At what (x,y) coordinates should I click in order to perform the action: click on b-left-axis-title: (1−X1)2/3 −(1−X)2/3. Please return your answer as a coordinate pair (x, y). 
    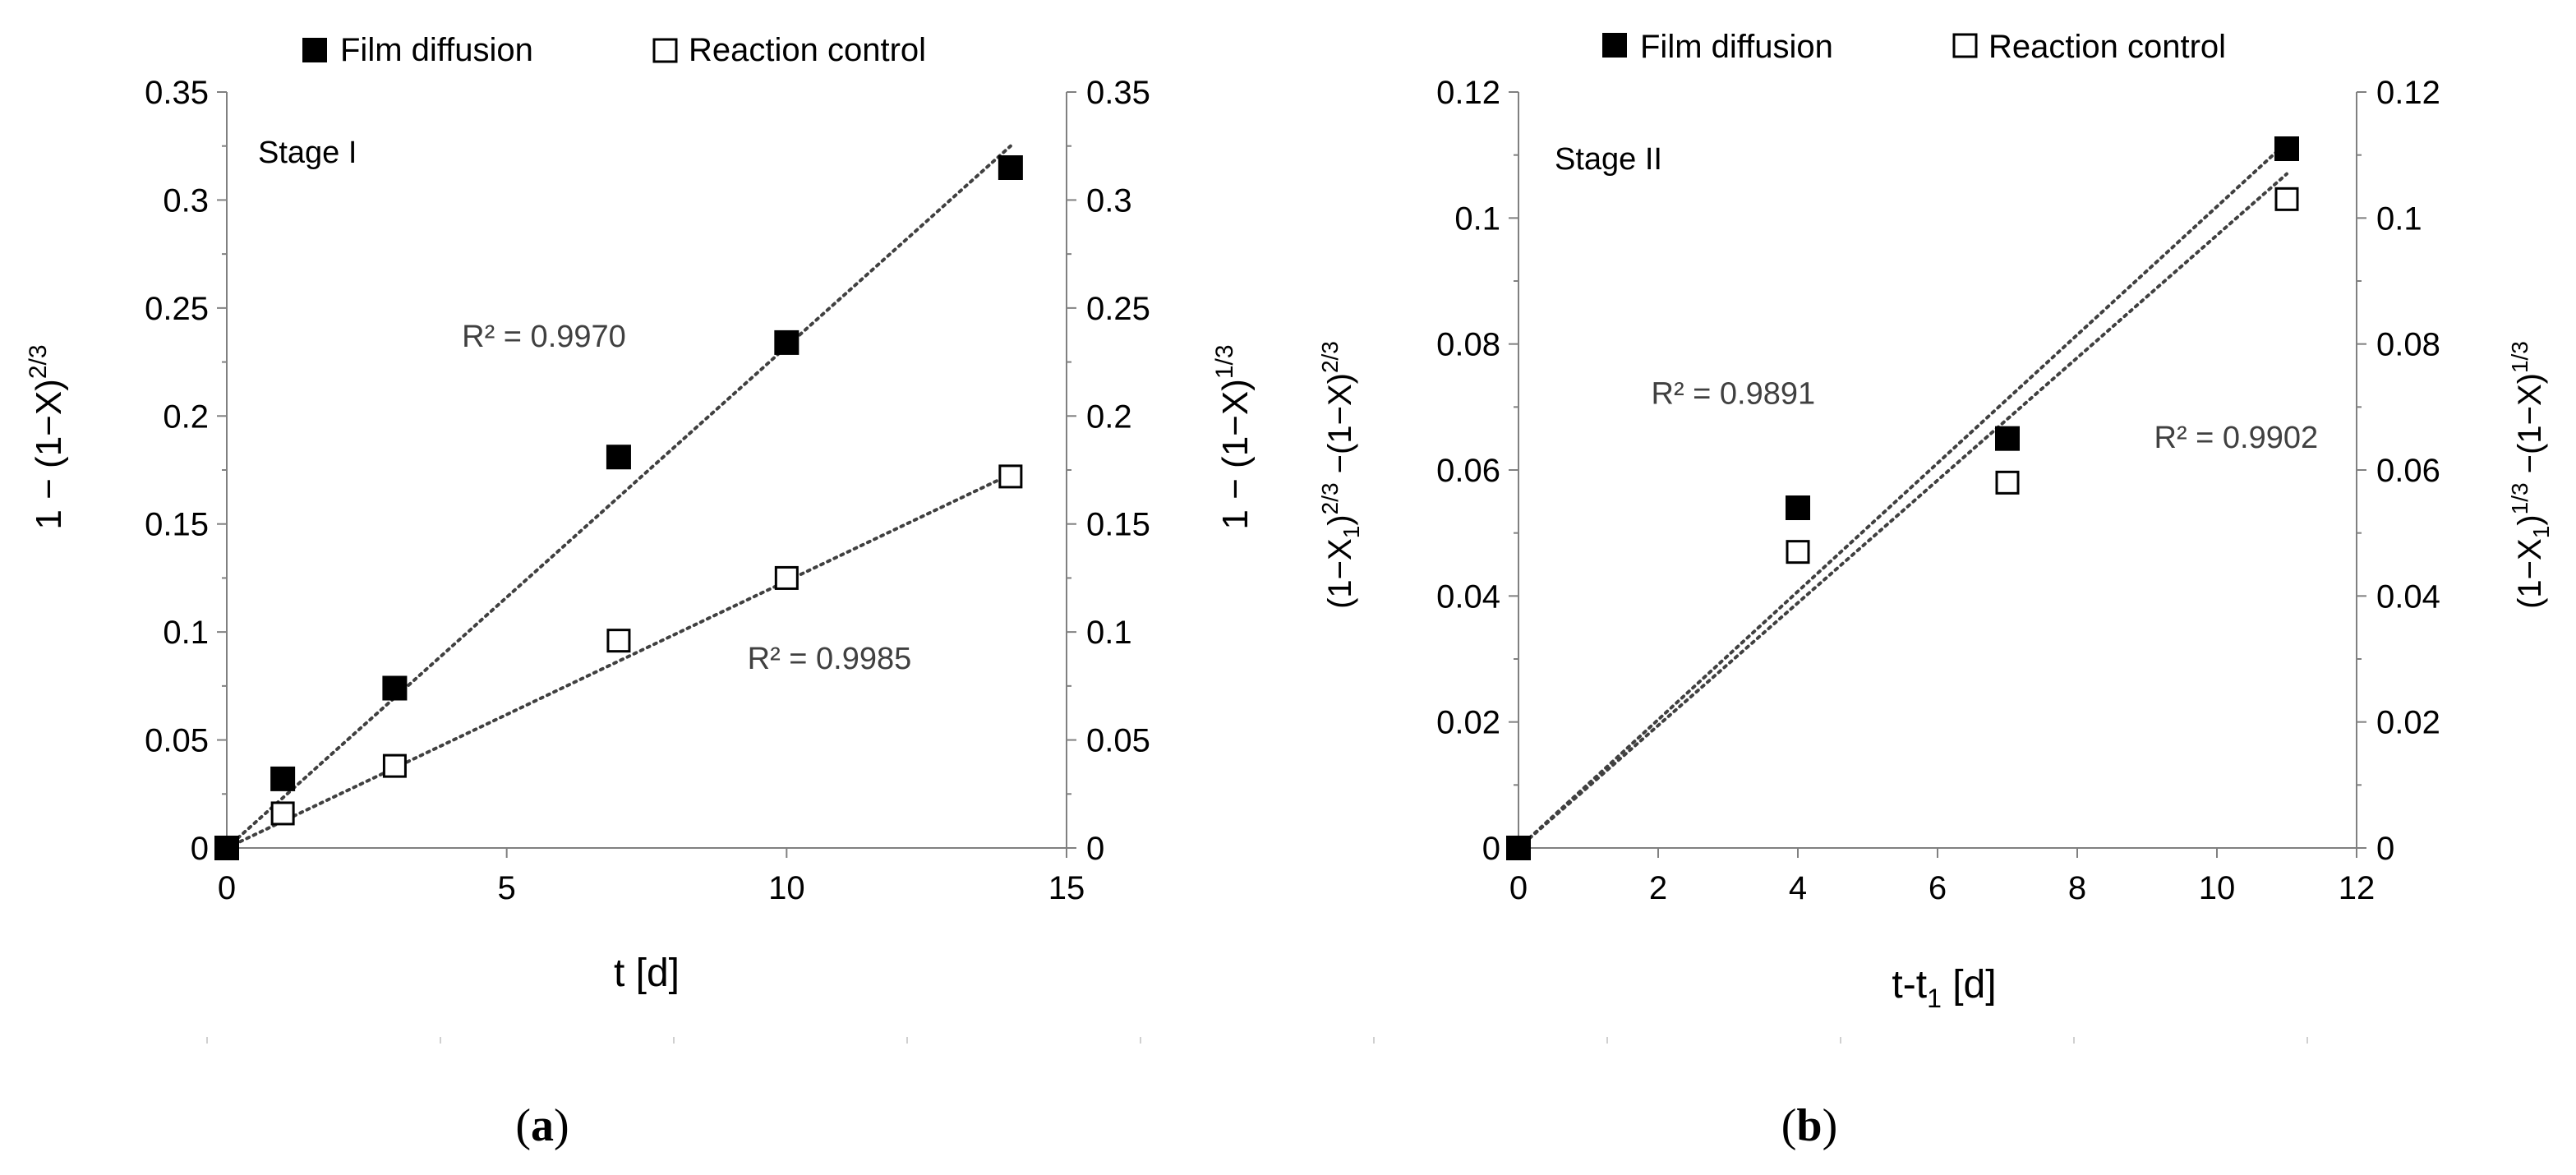
    Looking at the image, I should click on (1340, 475).